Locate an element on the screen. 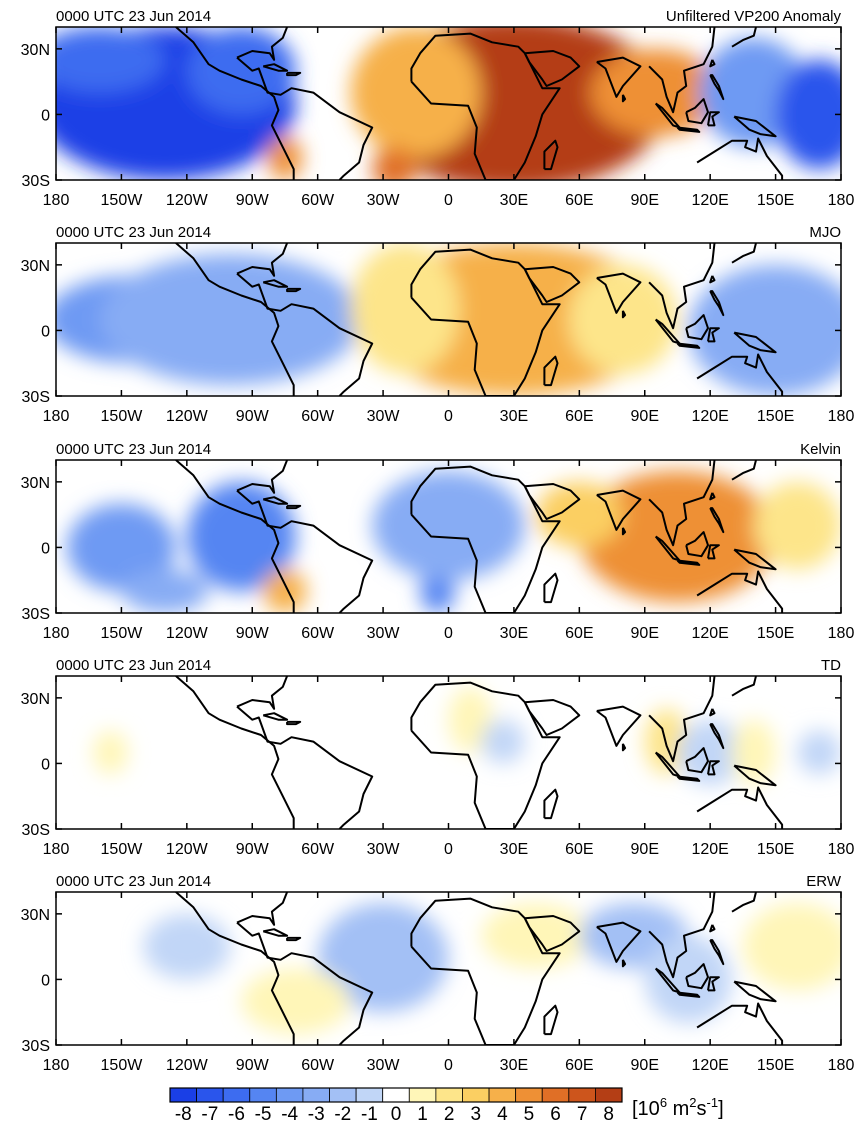 The height and width of the screenshot is (1125, 858). colorbar-label: 2 is located at coordinates (449, 1114).